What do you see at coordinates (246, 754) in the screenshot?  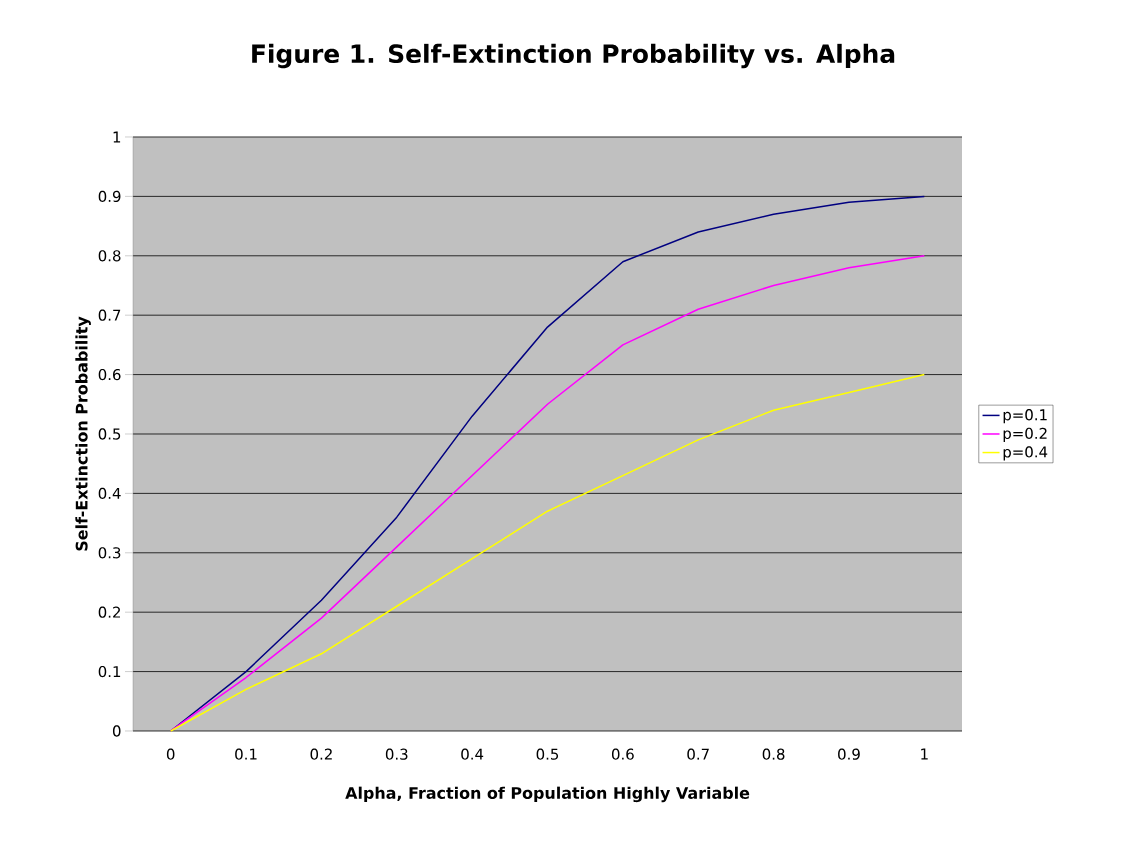 I see `x-tick-label: 0.1` at bounding box center [246, 754].